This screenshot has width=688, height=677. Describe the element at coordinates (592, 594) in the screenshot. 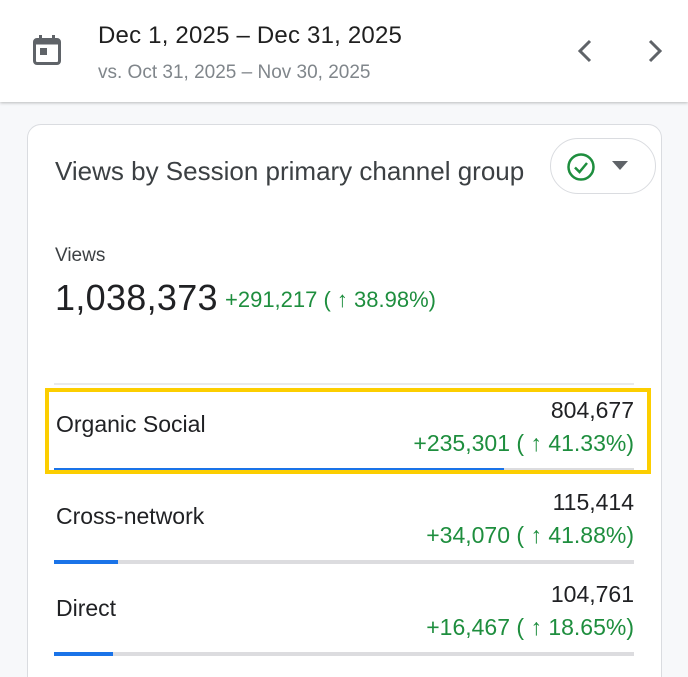

I see `channel-value: 104,761` at that location.